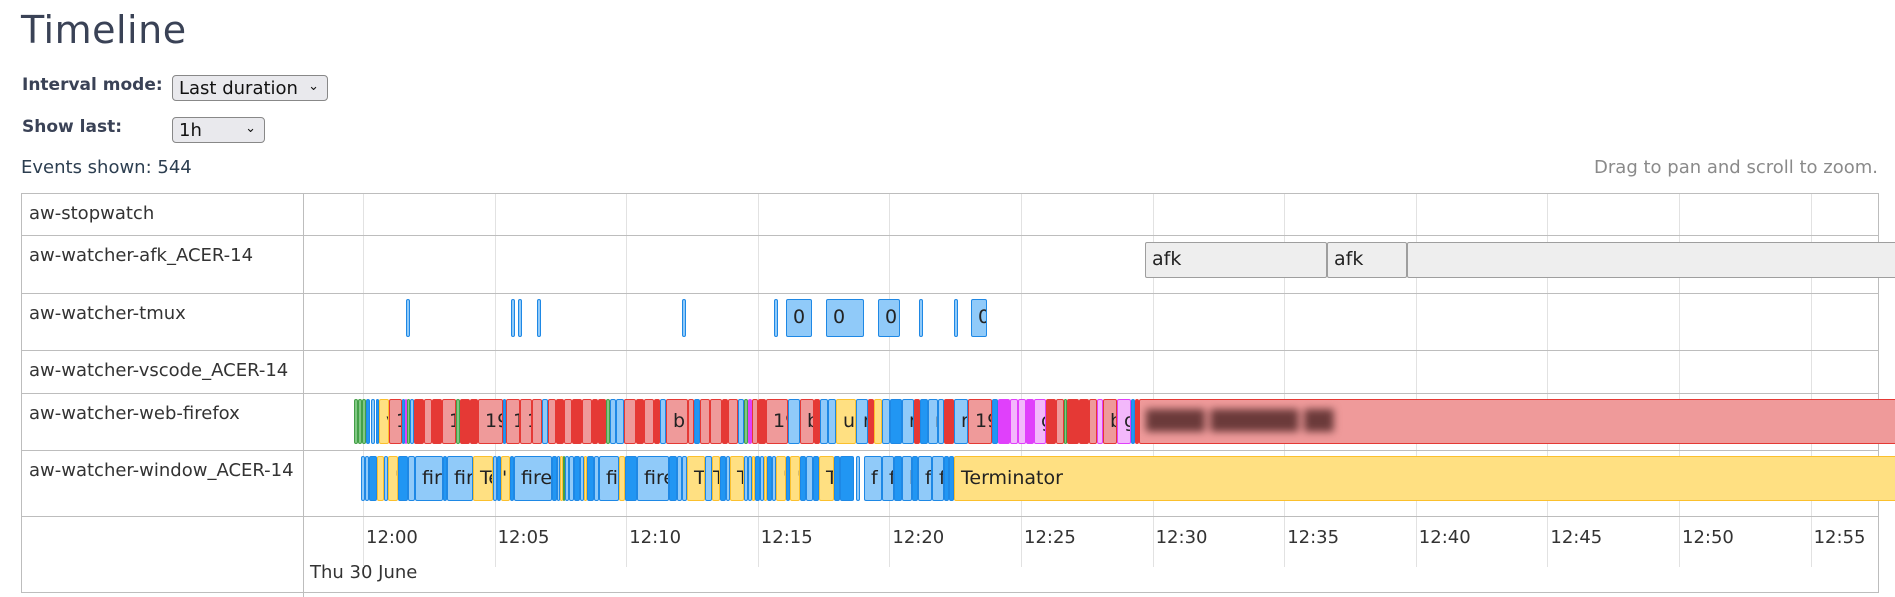 The width and height of the screenshot is (1895, 597). Describe the element at coordinates (1091, 322) in the screenshot. I see `timeline-lane: 0 0 0 0` at that location.